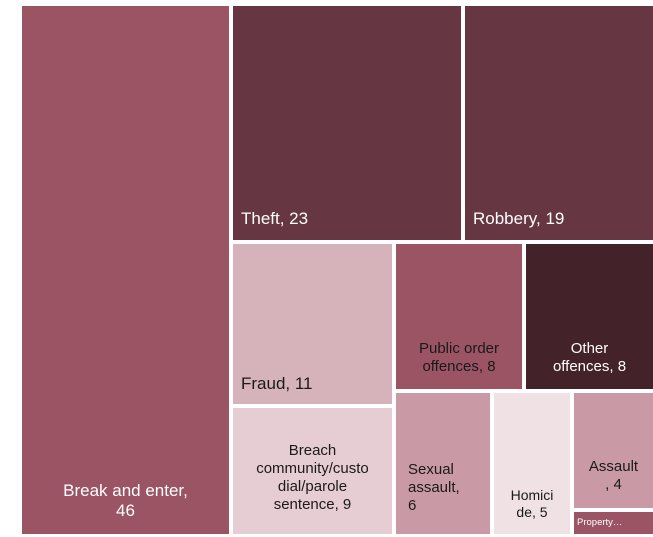 The width and height of the screenshot is (653, 537). What do you see at coordinates (125, 501) in the screenshot?
I see `treemap-tile-label: Break and enter, 46` at bounding box center [125, 501].